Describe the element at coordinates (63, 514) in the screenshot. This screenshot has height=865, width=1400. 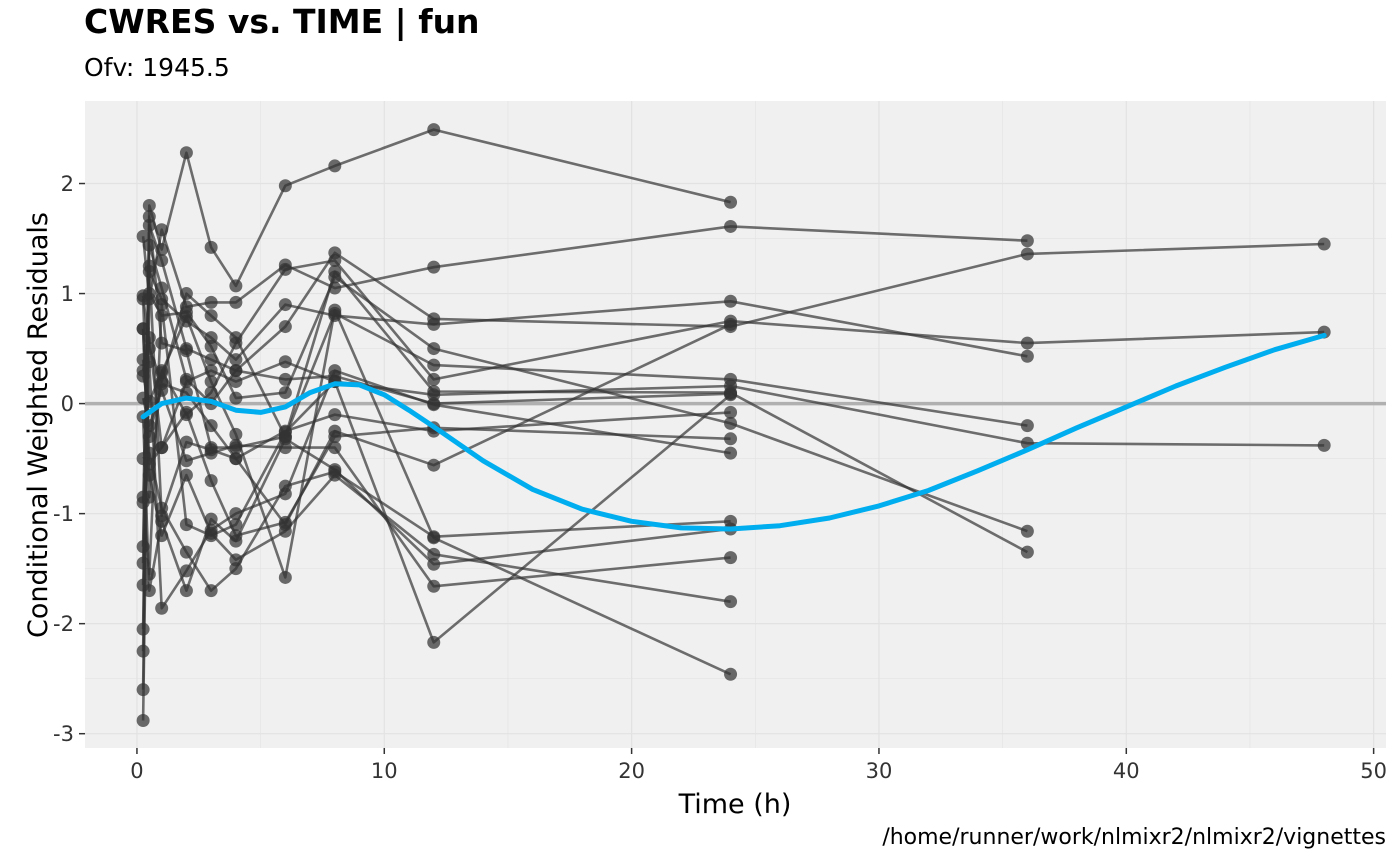
I see `y-tick-label: -1` at that location.